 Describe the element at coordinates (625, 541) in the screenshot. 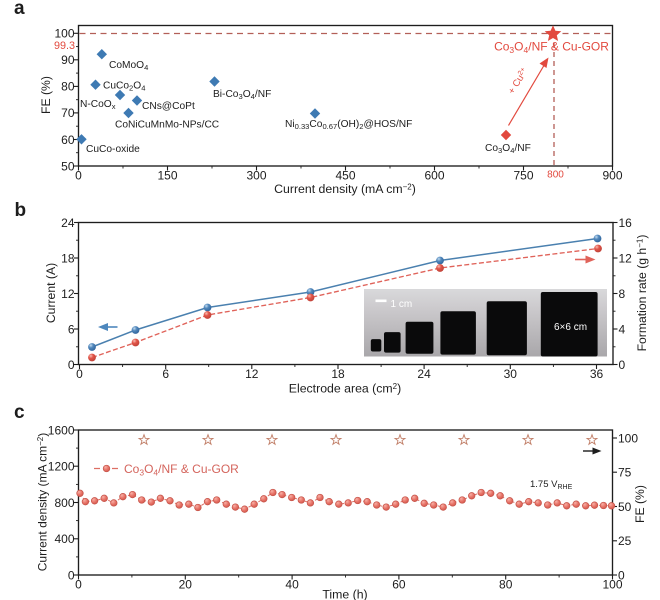

I see `svg-text: 25` at that location.